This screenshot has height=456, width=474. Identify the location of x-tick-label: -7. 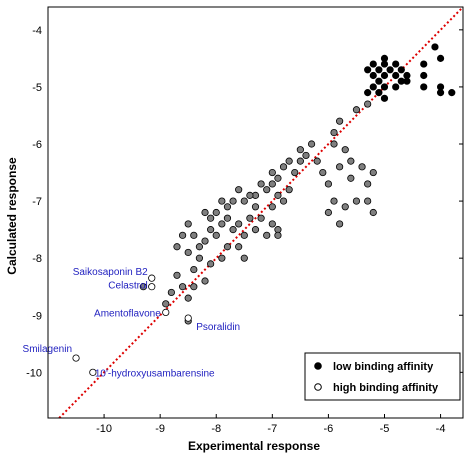
(272, 429).